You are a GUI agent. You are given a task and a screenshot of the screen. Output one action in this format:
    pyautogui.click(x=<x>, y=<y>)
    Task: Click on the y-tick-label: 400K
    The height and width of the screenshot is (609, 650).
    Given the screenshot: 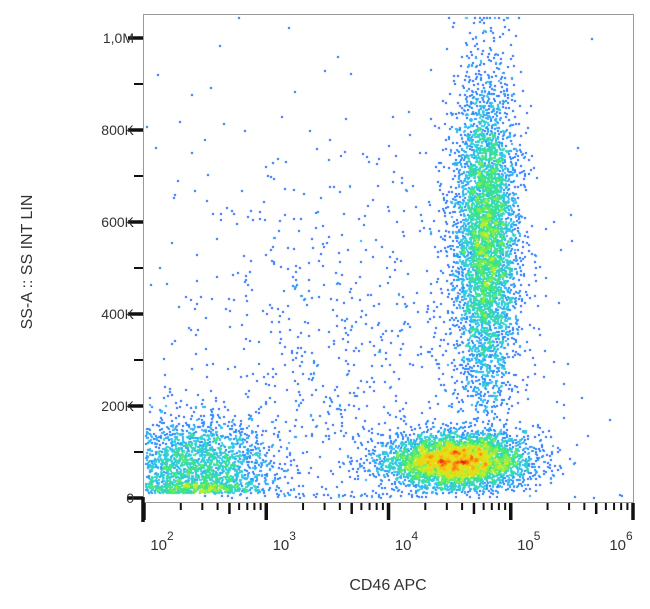 What is the action you would take?
    pyautogui.click(x=117, y=314)
    